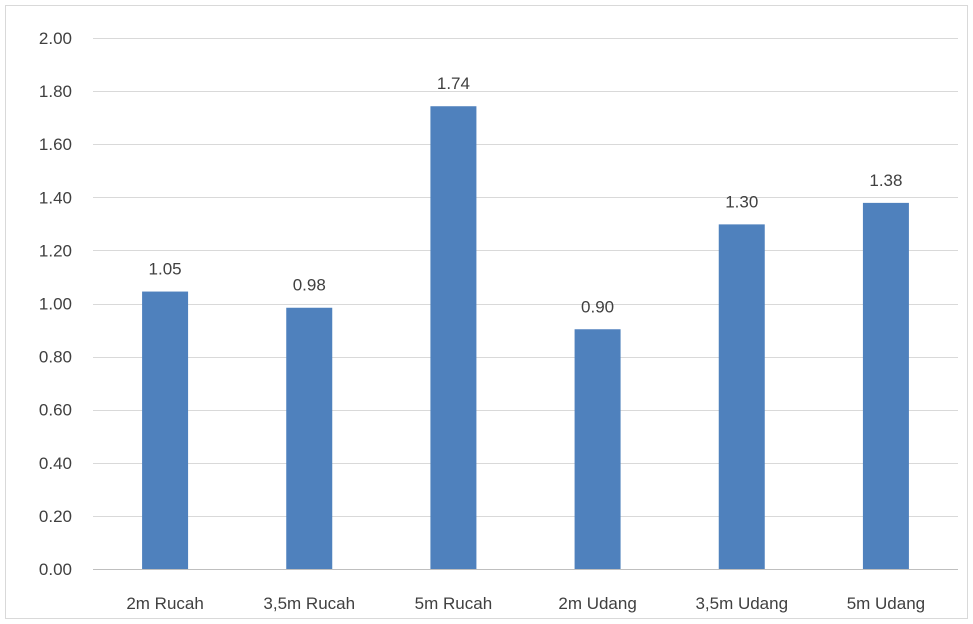 The width and height of the screenshot is (973, 624). What do you see at coordinates (741, 603) in the screenshot?
I see `x-category-label: 3,5m Udang` at bounding box center [741, 603].